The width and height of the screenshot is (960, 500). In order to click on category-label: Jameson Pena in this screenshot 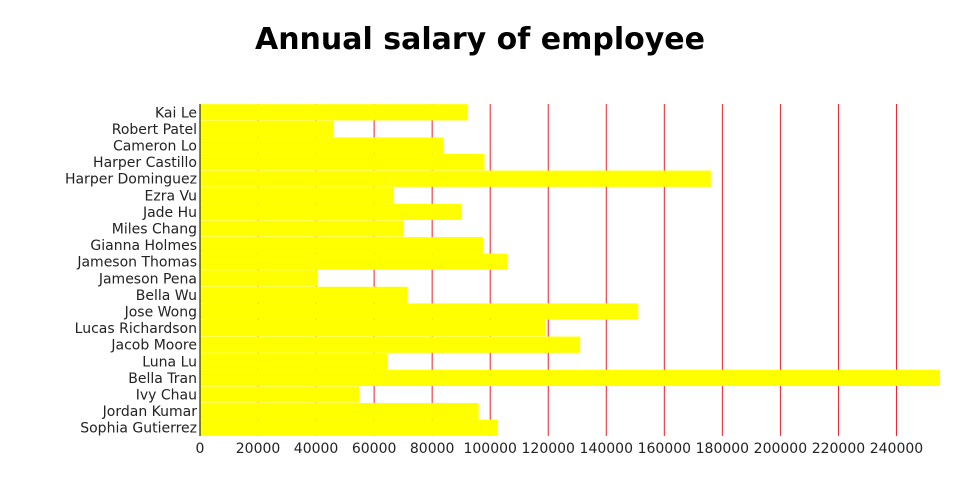, I will do `click(147, 279)`.